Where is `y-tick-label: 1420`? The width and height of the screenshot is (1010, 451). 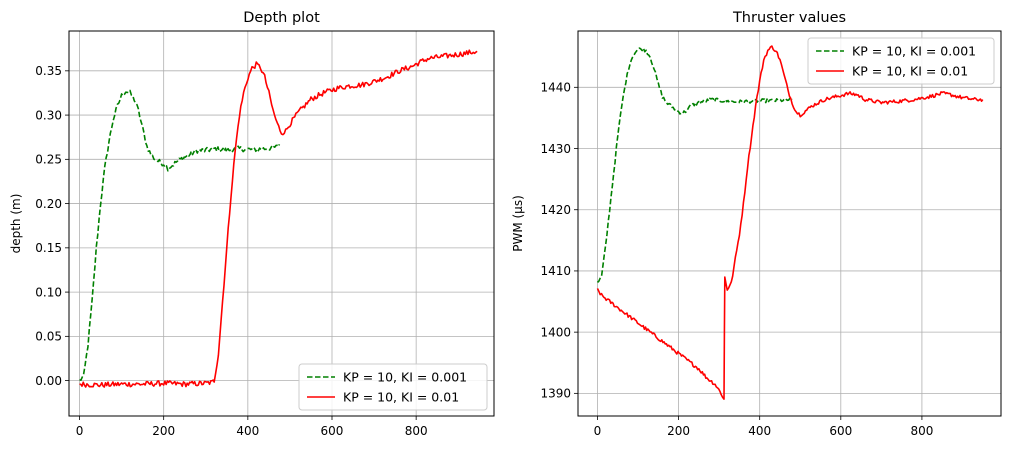 y-tick-label: 1420 is located at coordinates (555, 210).